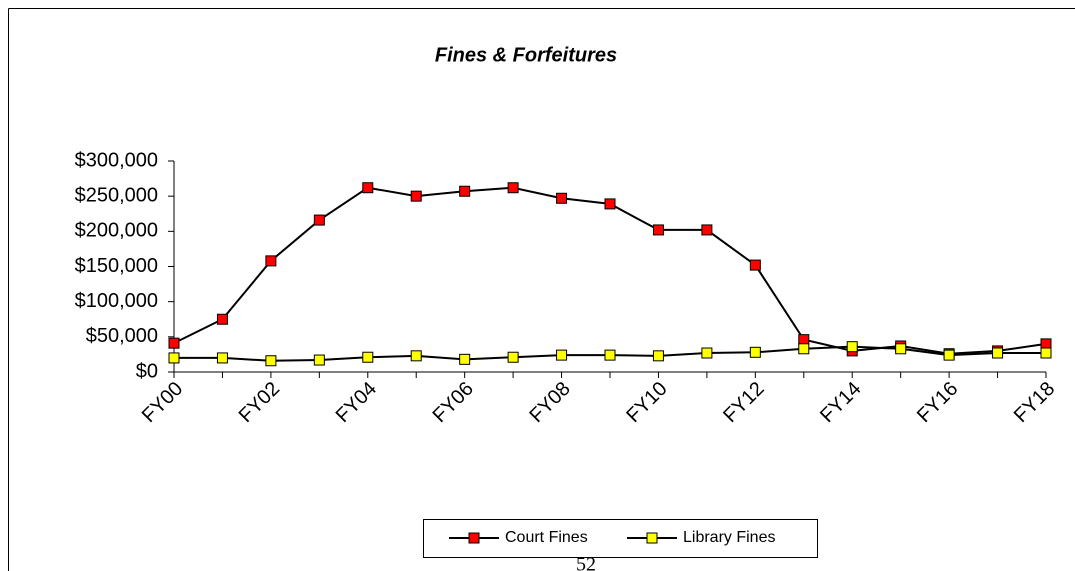  I want to click on y-tick-label: $0, so click(147, 371).